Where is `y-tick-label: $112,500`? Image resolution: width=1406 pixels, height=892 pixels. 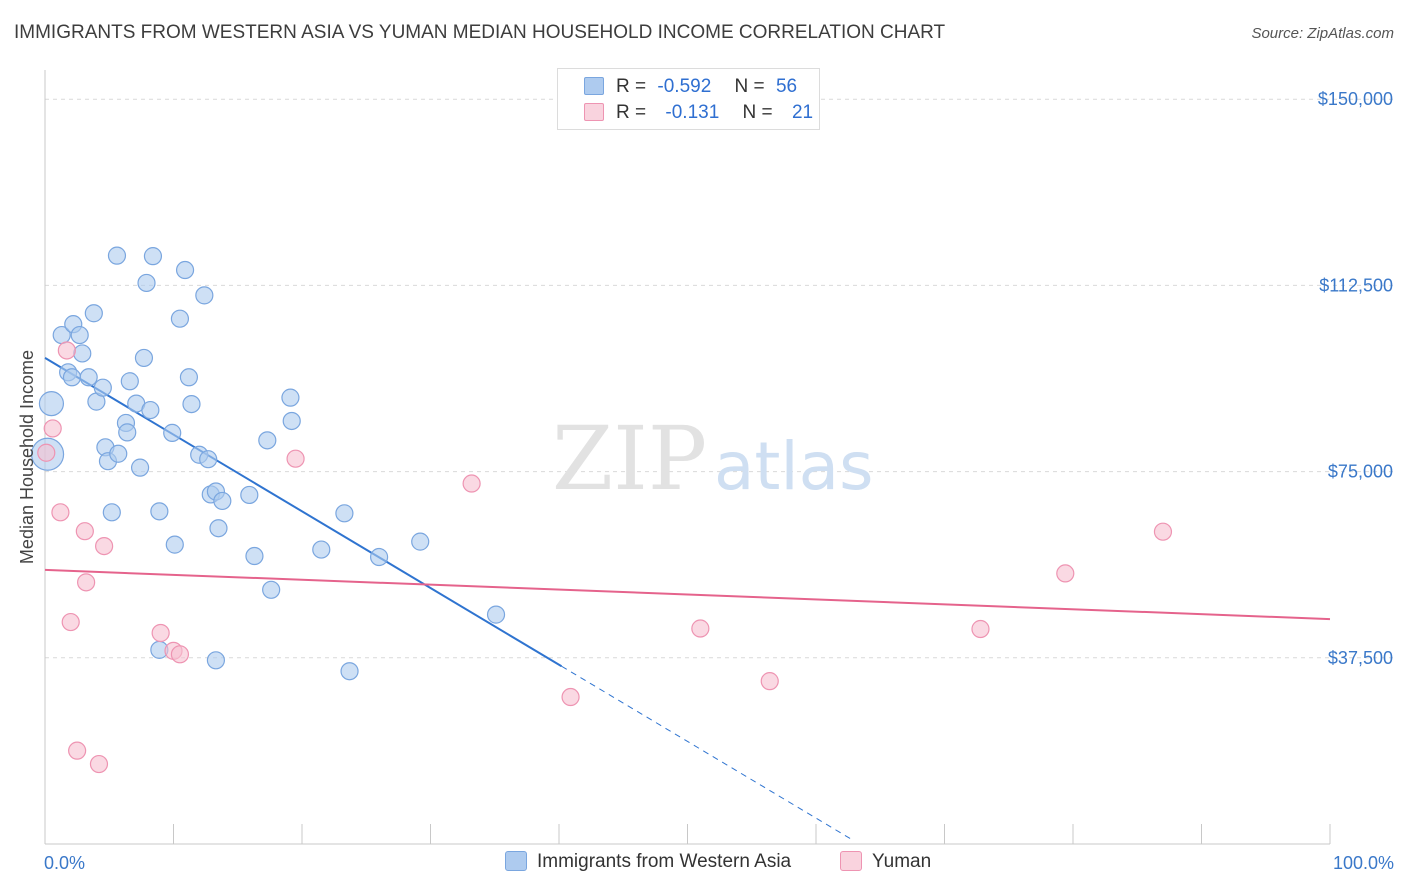
y-tick-label: $112,500 is located at coordinates (1356, 285).